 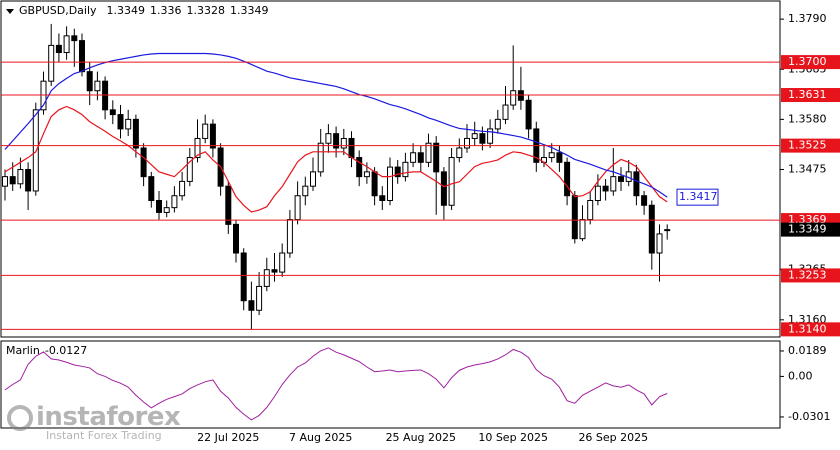 What do you see at coordinates (206, 10) in the screenshot?
I see `ohlc-low: 1.3328` at bounding box center [206, 10].